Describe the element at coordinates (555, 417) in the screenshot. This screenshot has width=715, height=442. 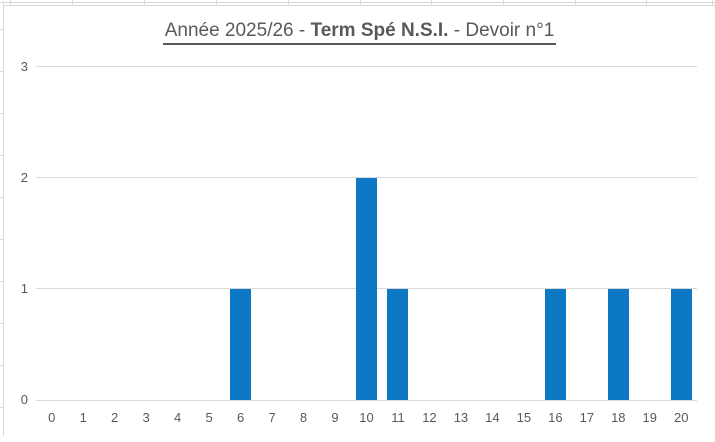
I see `x-axis-label-16: 16` at that location.